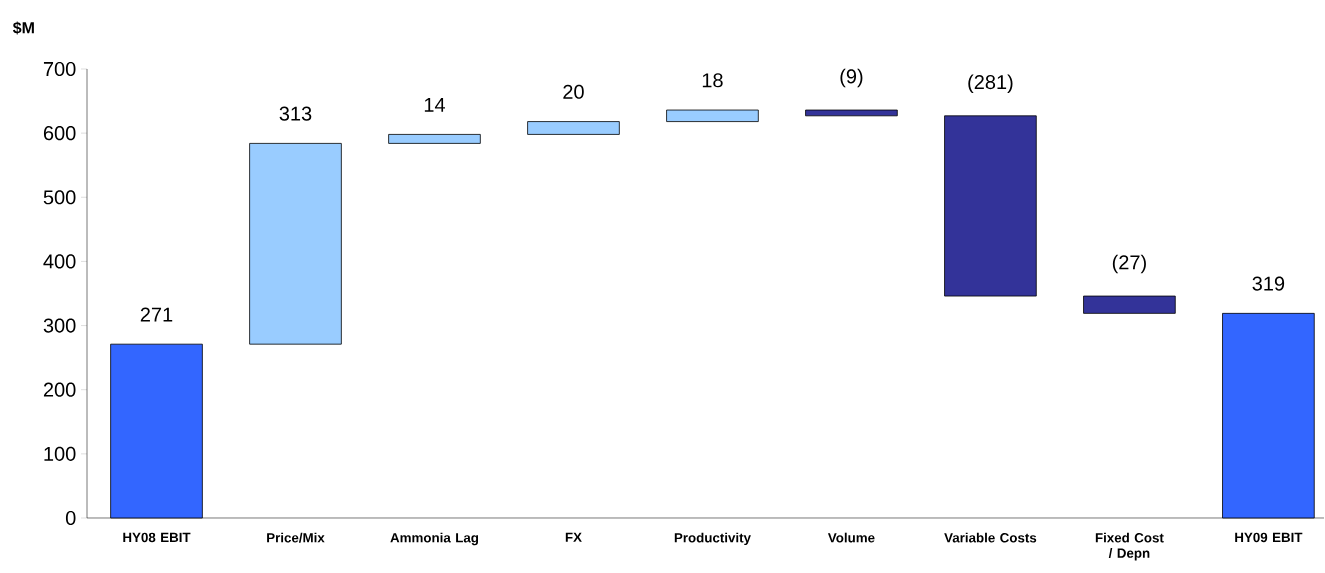 The width and height of the screenshot is (1325, 573). I want to click on data-label: 20, so click(573, 91).